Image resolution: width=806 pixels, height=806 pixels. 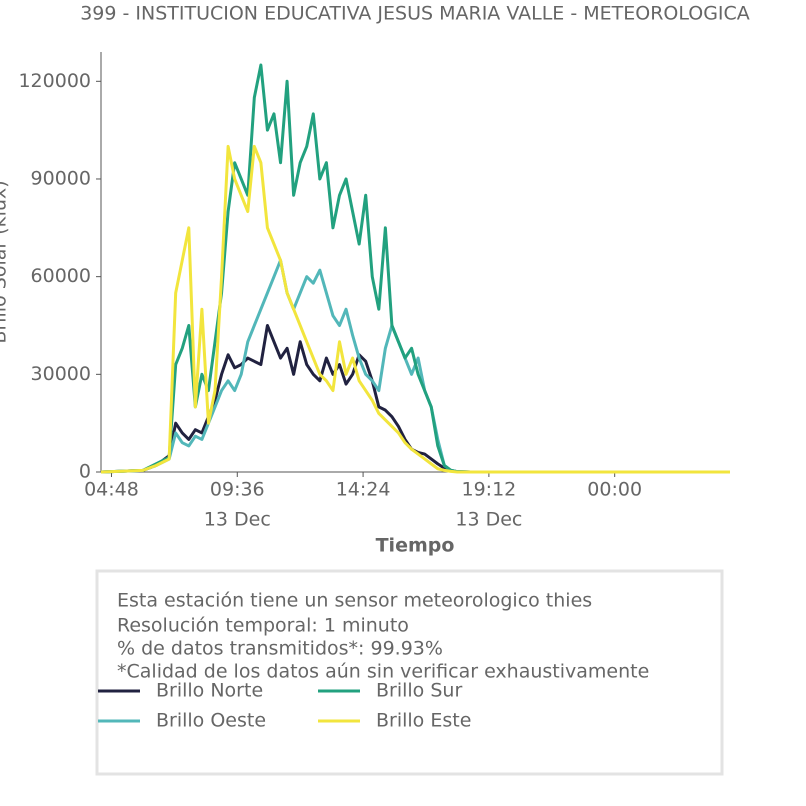 I want to click on x-tick-label: 09:36, so click(x=237, y=490).